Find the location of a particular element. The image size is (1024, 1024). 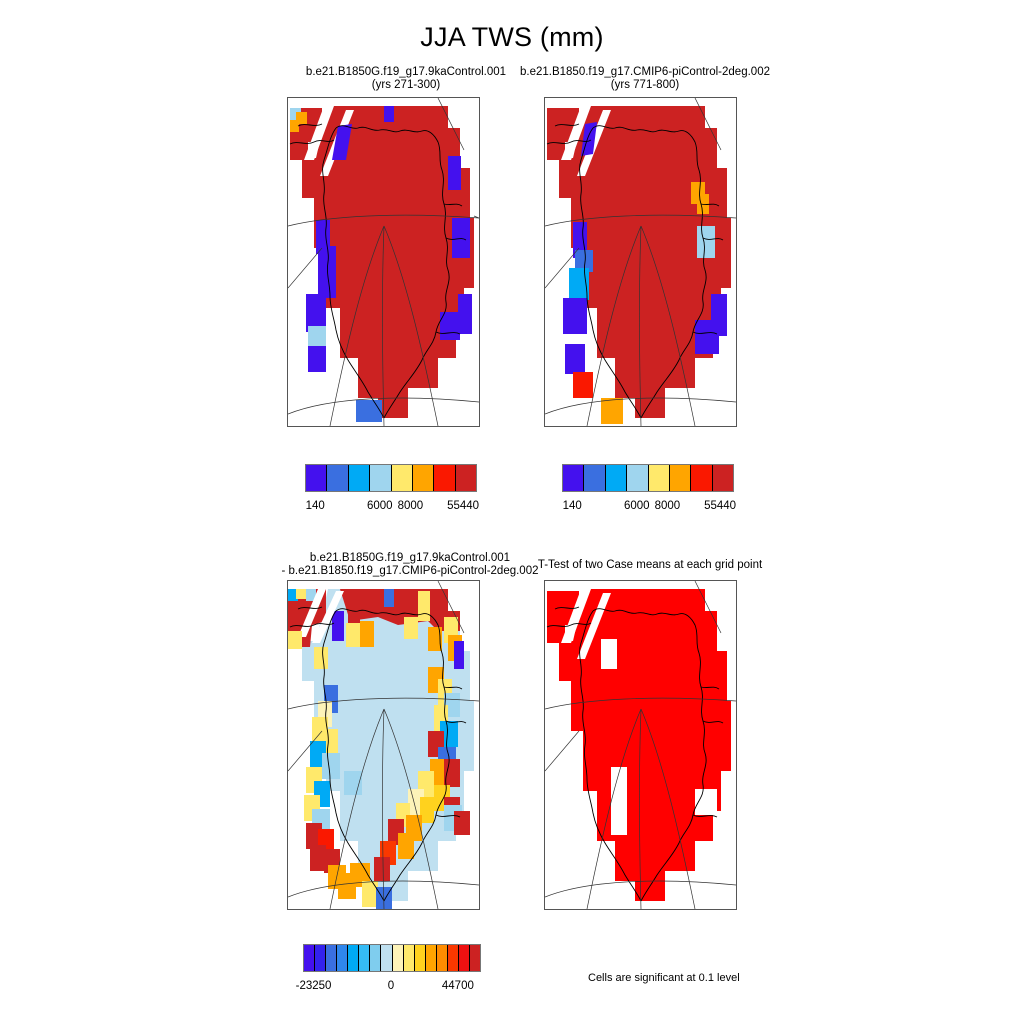

colorbar-tick-labels: -23250 0 44700 is located at coordinates (387, 989).